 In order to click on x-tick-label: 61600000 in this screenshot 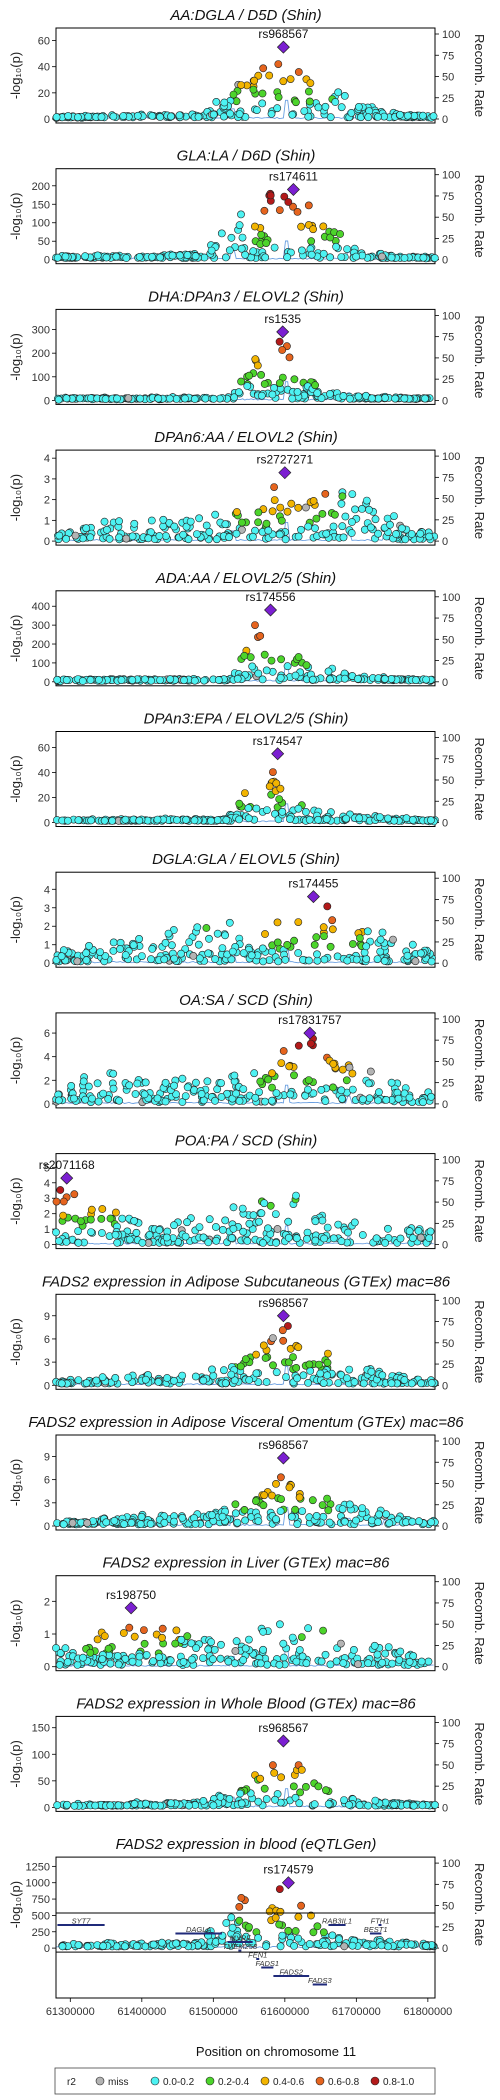, I will do `click(284, 2012)`.